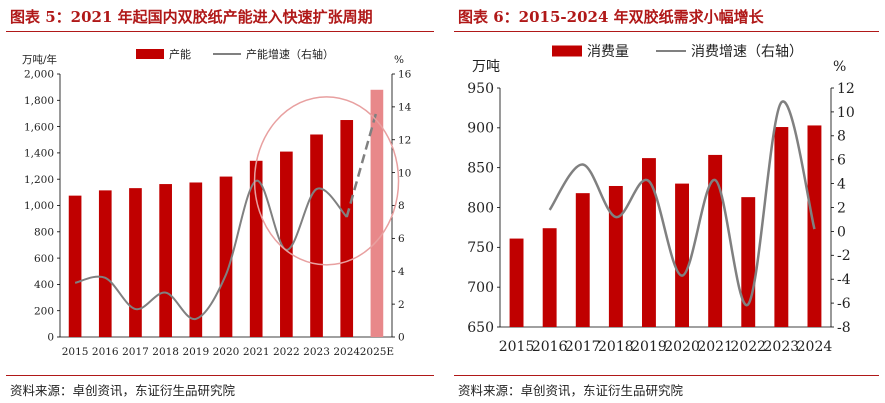 This screenshot has height=403, width=885. I want to click on left-tick-label: 1,800, so click(39, 101).